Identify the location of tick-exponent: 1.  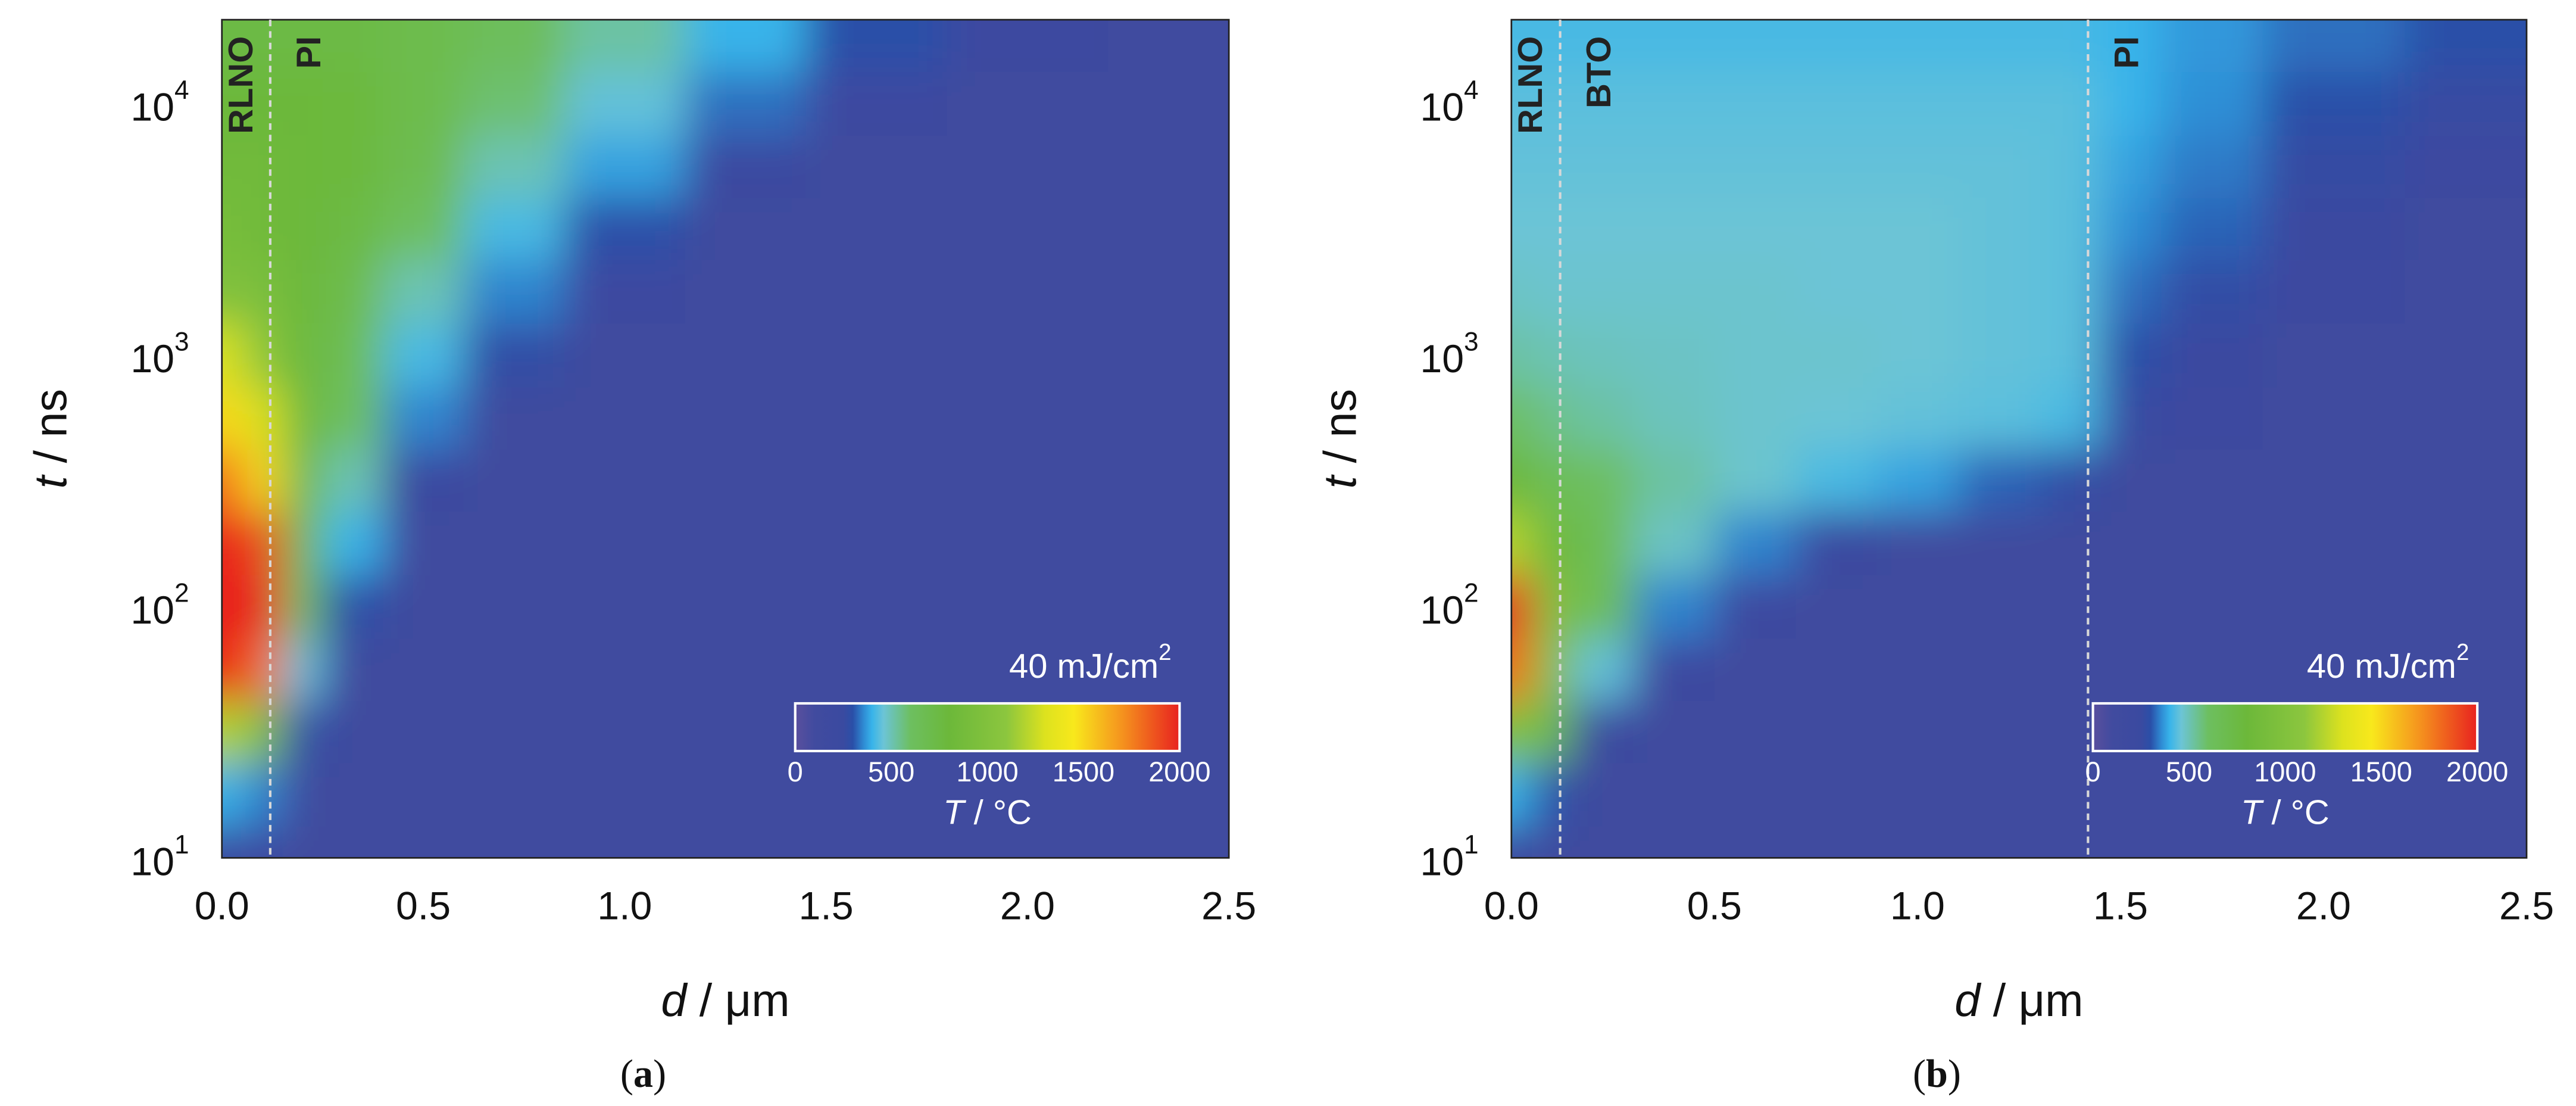
(1471, 845).